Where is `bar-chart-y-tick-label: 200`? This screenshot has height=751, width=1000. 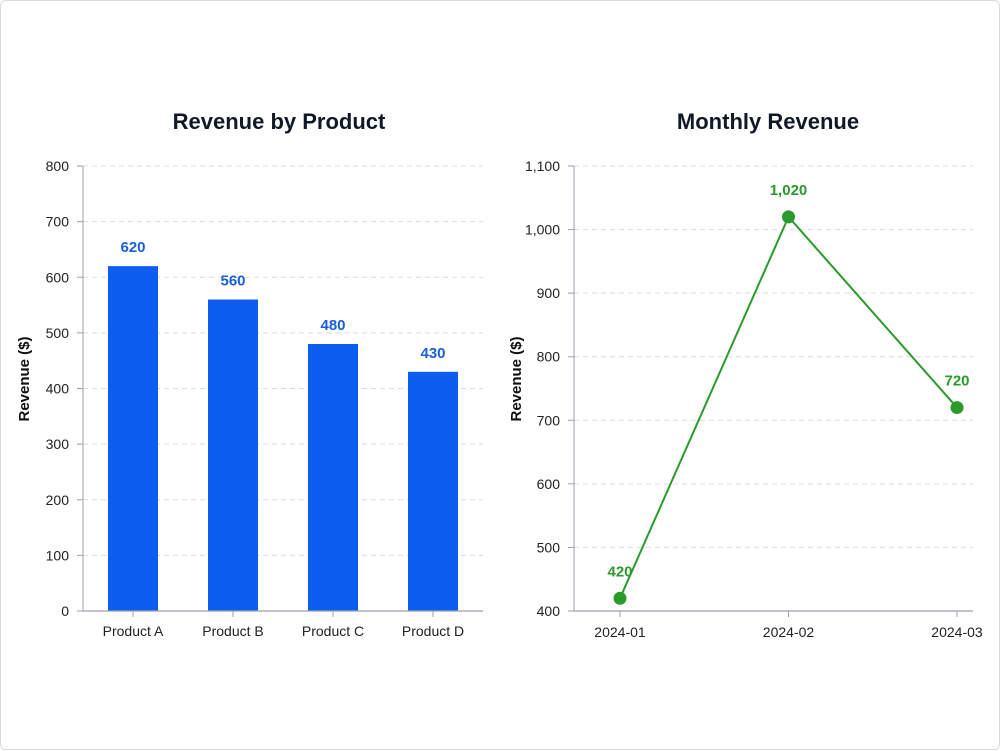 bar-chart-y-tick-label: 200 is located at coordinates (58, 500).